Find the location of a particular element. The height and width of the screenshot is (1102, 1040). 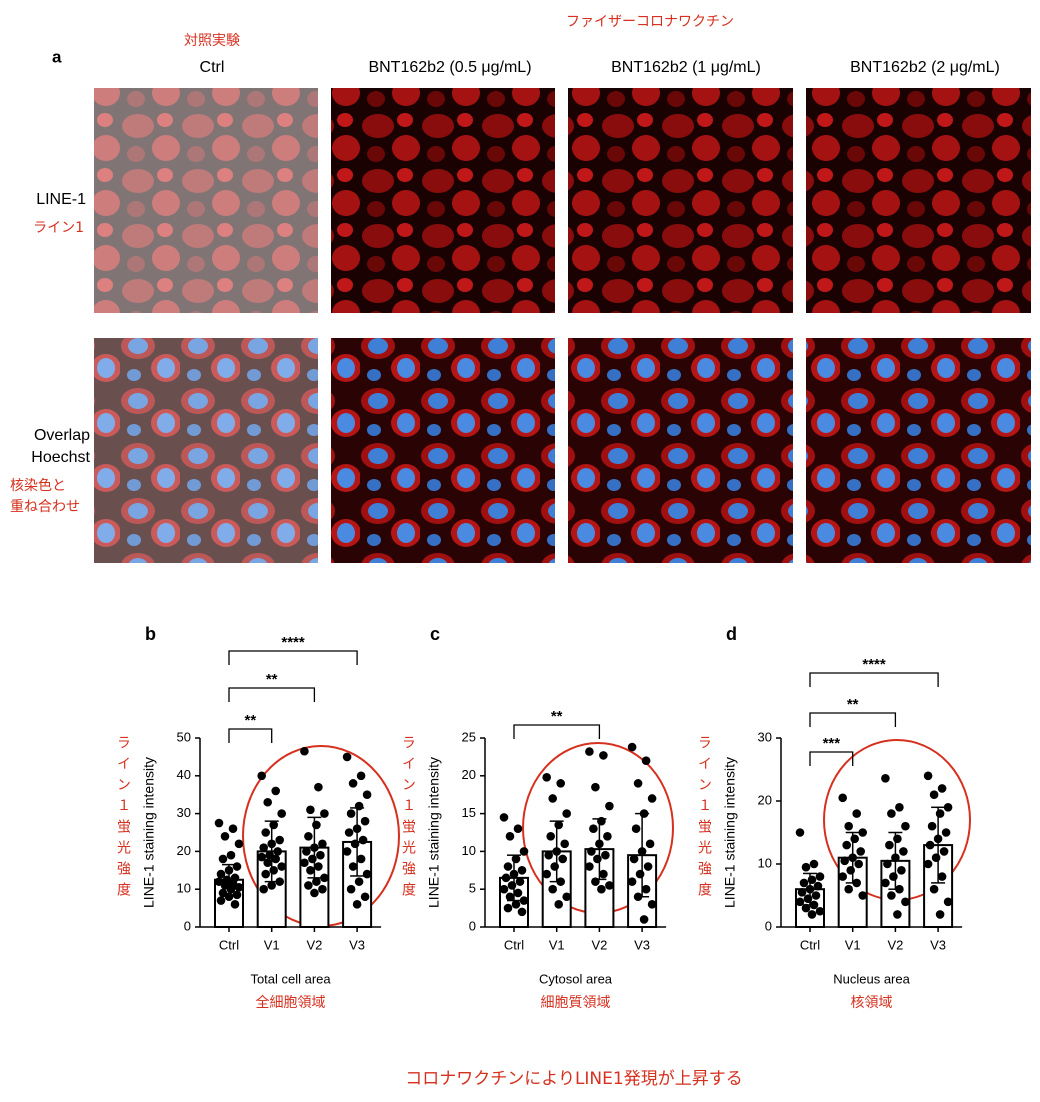

column-title: BNT162b2 (2 μg/mL) is located at coordinates (925, 67).